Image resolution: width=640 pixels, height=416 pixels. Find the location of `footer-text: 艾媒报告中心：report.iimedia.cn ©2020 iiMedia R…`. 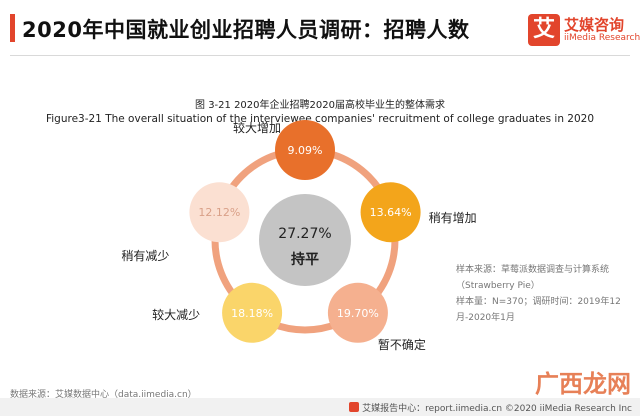

footer-text: 艾媒报告中心：report.iimedia.cn ©2020 iiMedia R… is located at coordinates (497, 409).